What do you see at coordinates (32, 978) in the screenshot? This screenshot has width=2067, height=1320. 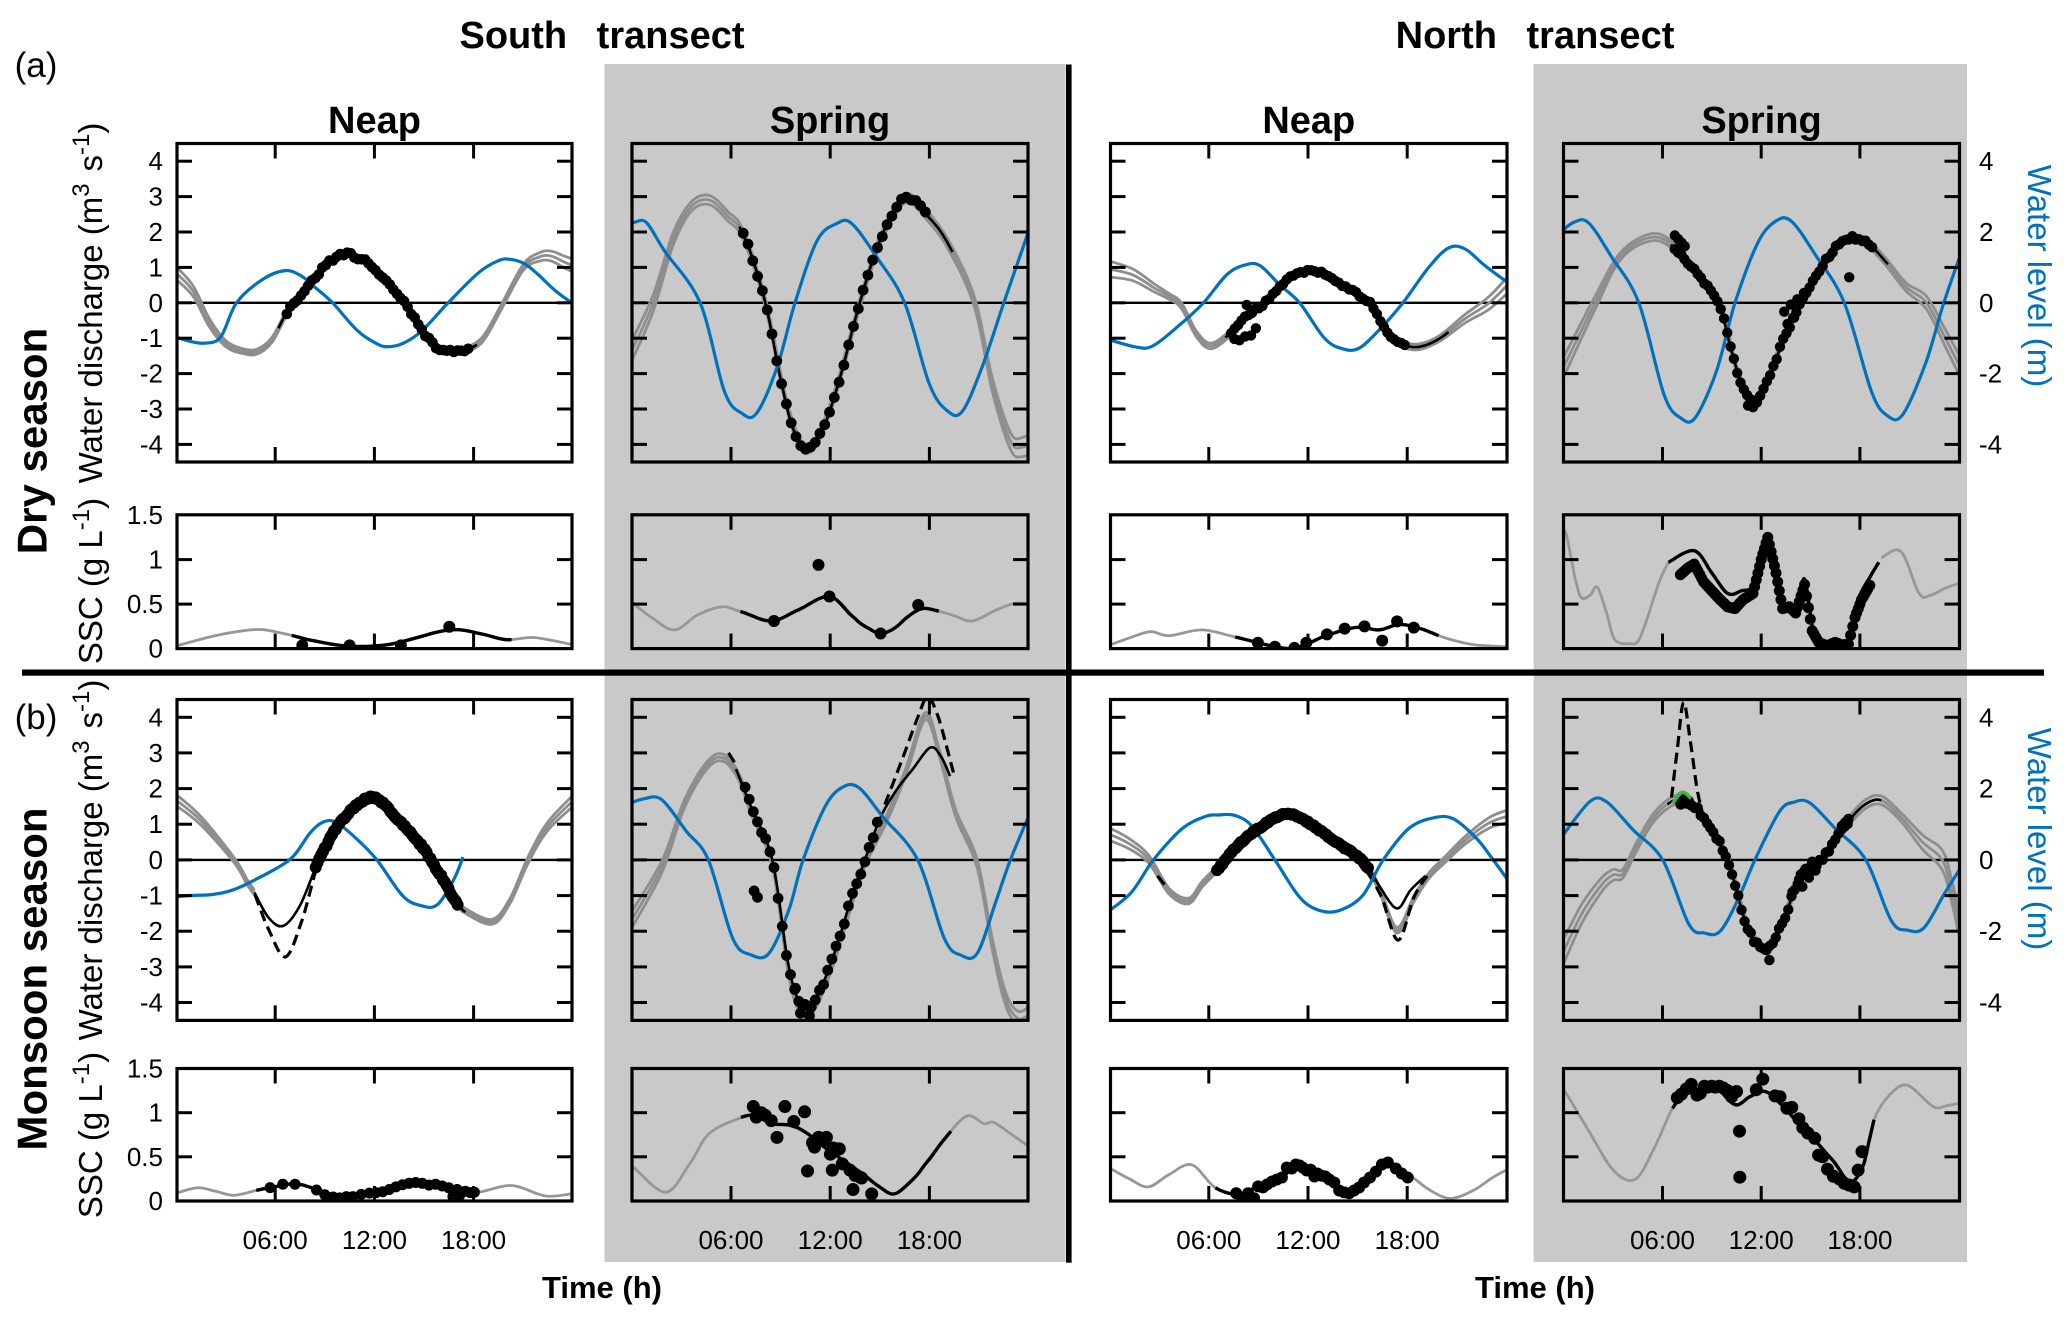 I see `svg-text: Monsoon season` at bounding box center [32, 978].